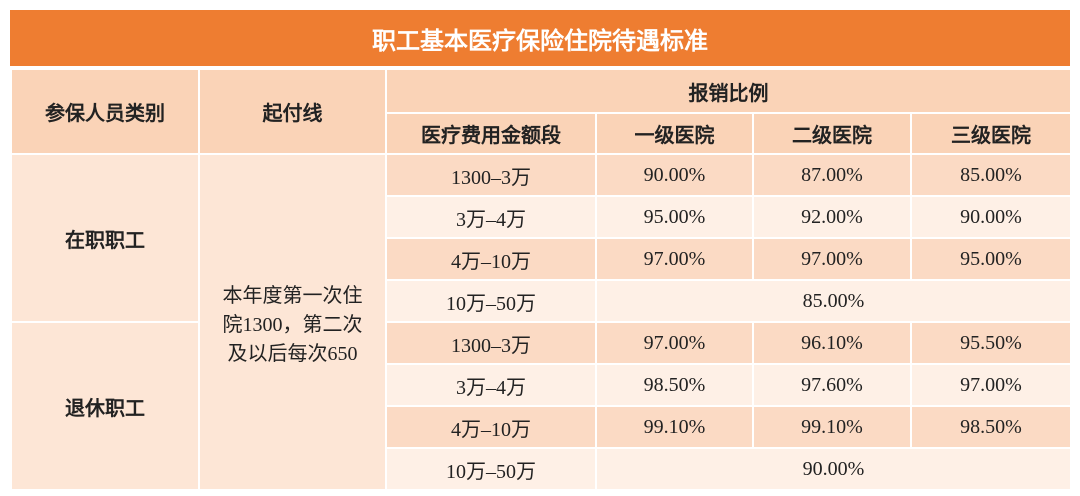  Describe the element at coordinates (728, 91) in the screenshot. I see `header-cell: 报销比例` at that location.